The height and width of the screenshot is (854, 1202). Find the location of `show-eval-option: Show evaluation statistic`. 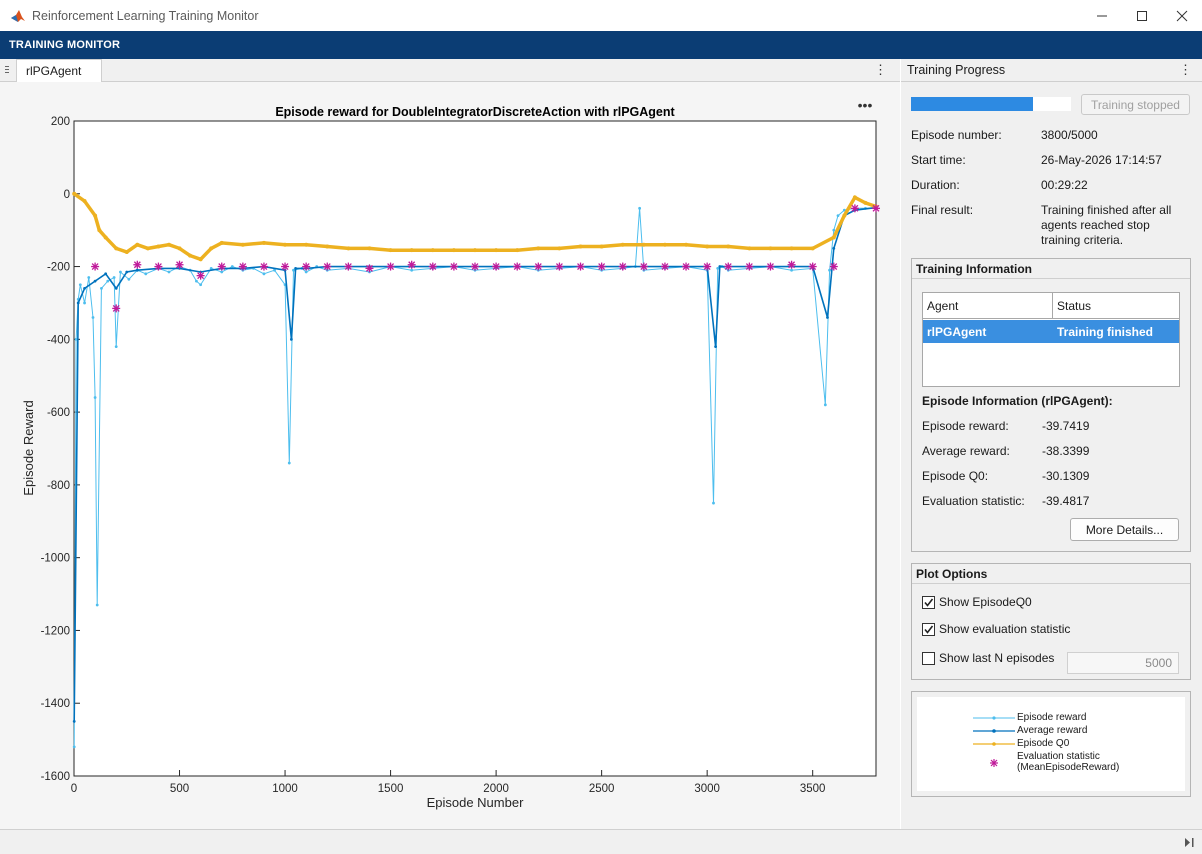

show-eval-option: Show evaluation statistic is located at coordinates (996, 629).